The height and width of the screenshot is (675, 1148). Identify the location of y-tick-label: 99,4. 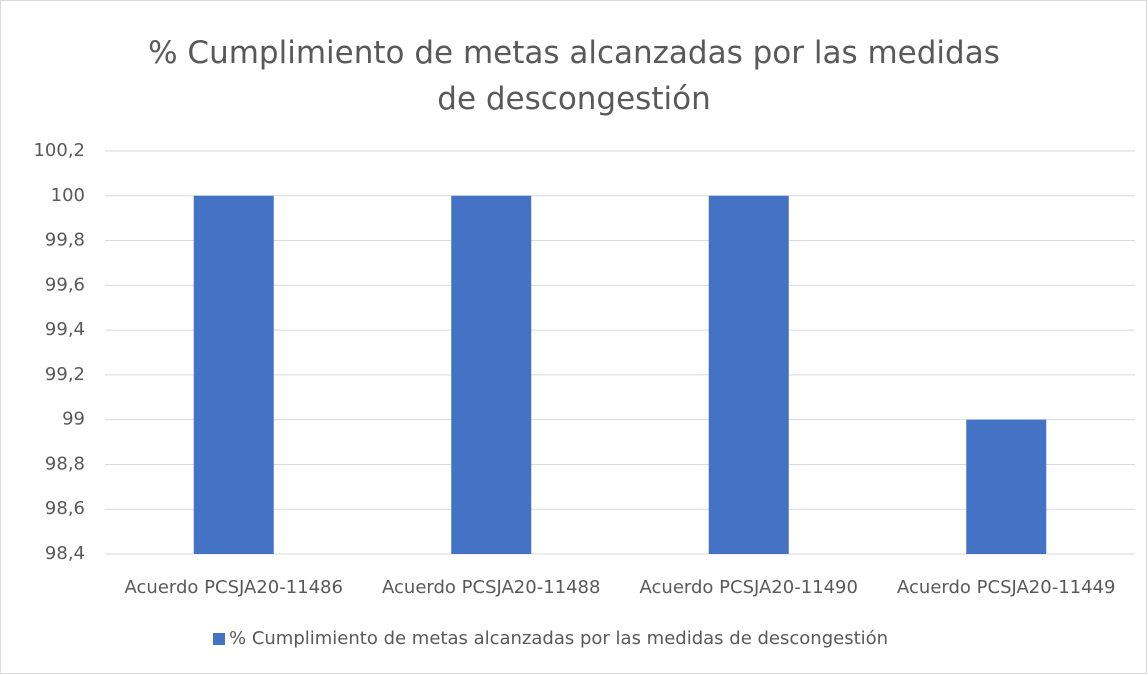
(65, 329).